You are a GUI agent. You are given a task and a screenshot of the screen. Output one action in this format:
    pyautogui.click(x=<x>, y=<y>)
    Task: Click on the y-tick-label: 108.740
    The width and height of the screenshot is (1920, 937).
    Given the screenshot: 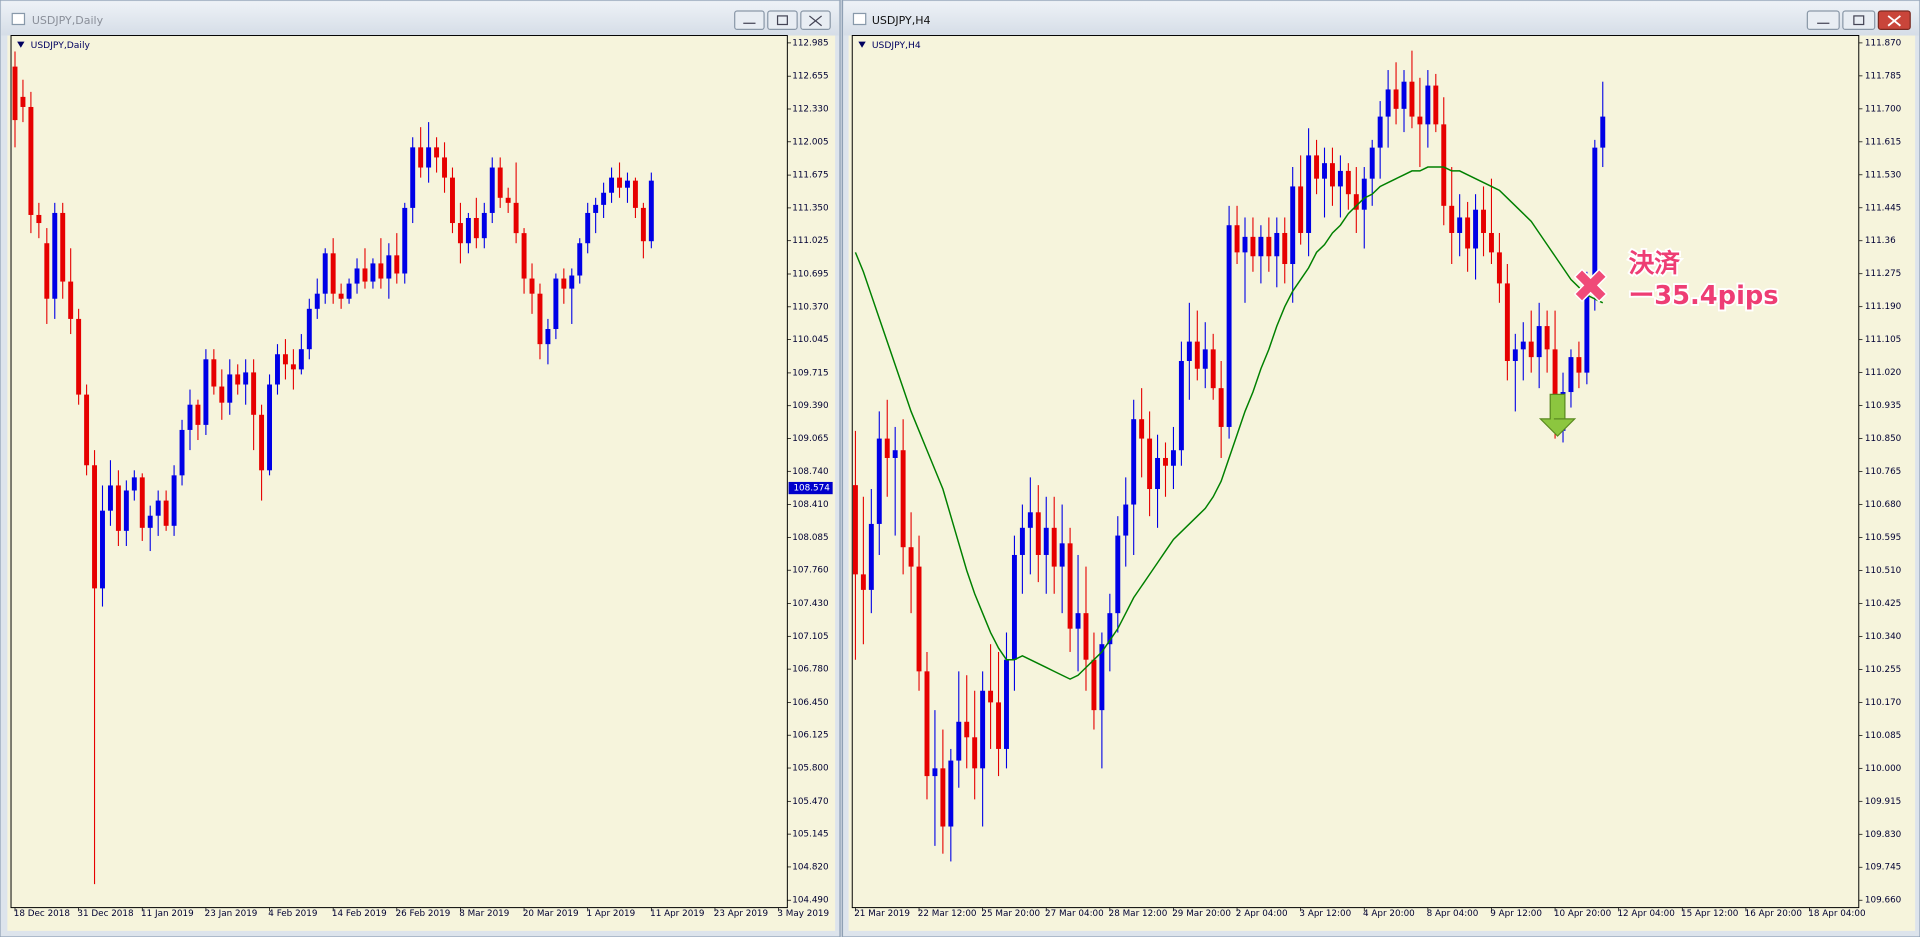 What is the action you would take?
    pyautogui.click(x=810, y=472)
    